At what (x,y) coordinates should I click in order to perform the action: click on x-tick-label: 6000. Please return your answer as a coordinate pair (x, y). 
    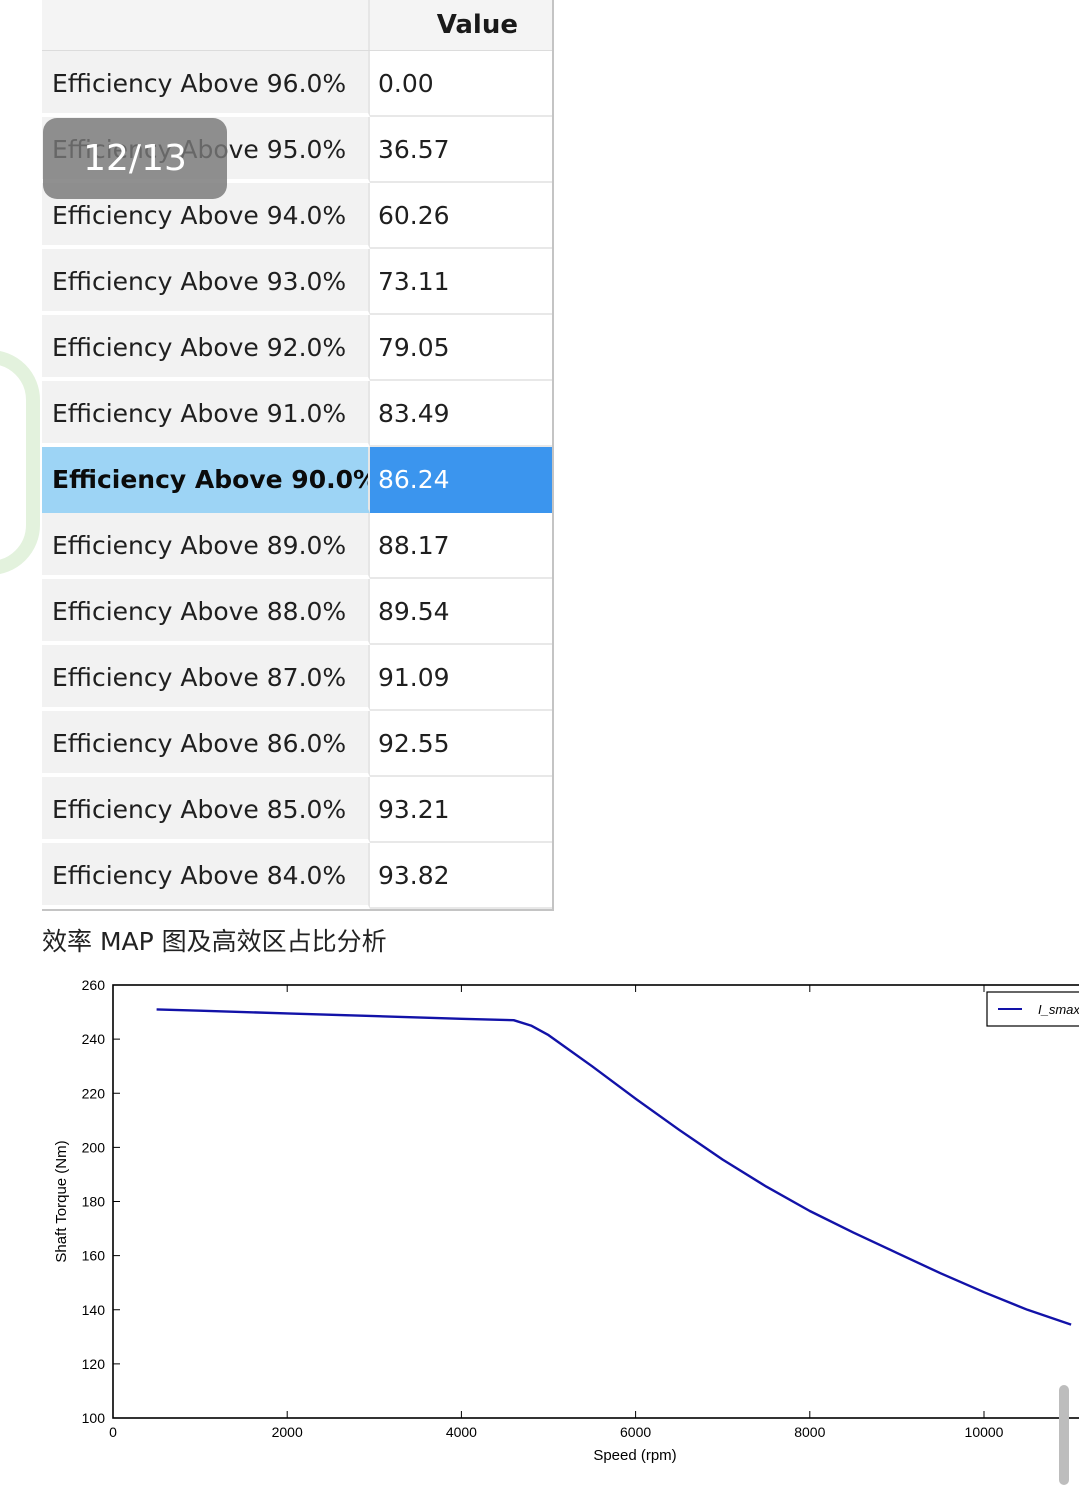
    Looking at the image, I should click on (635, 1432).